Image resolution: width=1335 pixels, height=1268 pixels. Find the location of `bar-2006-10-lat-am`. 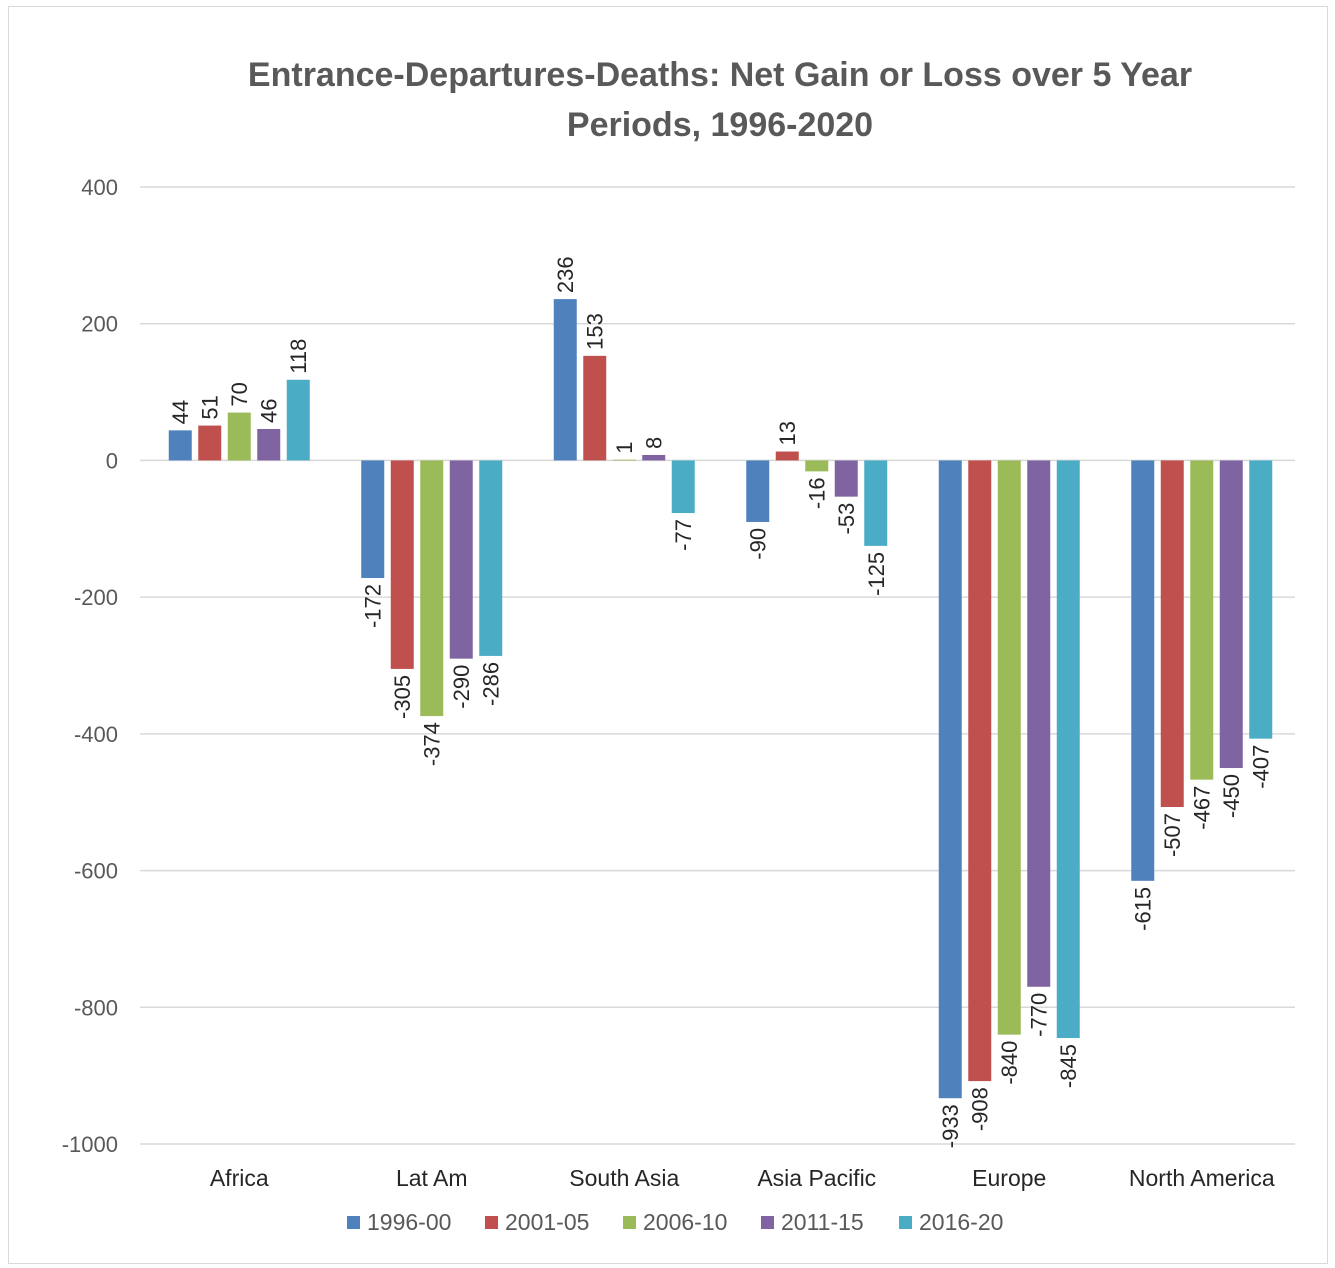

bar-2006-10-lat-am is located at coordinates (432, 588).